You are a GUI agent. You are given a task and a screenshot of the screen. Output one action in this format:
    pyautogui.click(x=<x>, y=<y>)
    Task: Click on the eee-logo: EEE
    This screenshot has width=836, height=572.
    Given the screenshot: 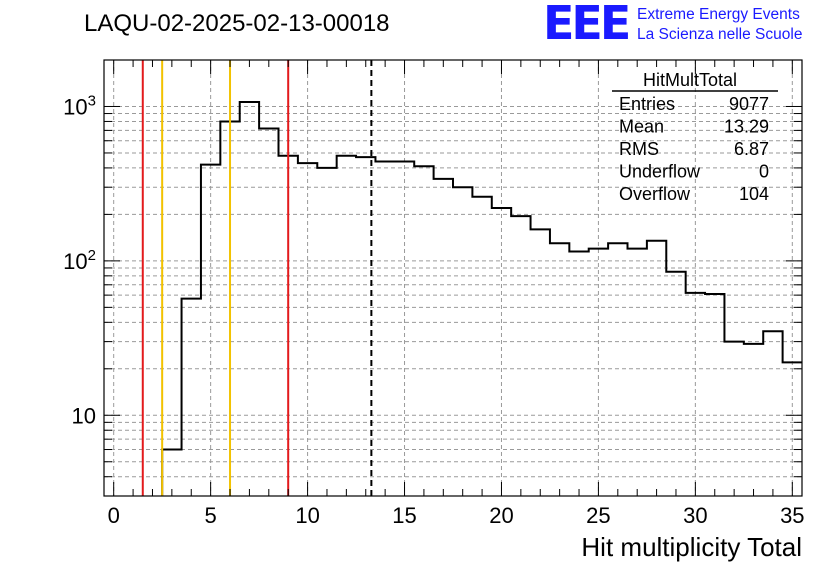 What is the action you would take?
    pyautogui.click(x=587, y=25)
    